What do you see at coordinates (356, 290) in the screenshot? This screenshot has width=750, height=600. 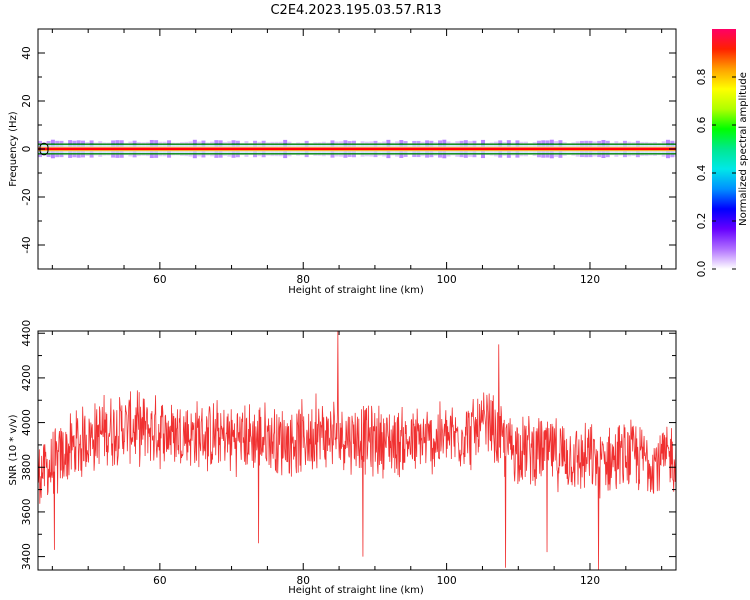 I see `spectrogram-xlabel: Height of straight line (km)` at bounding box center [356, 290].